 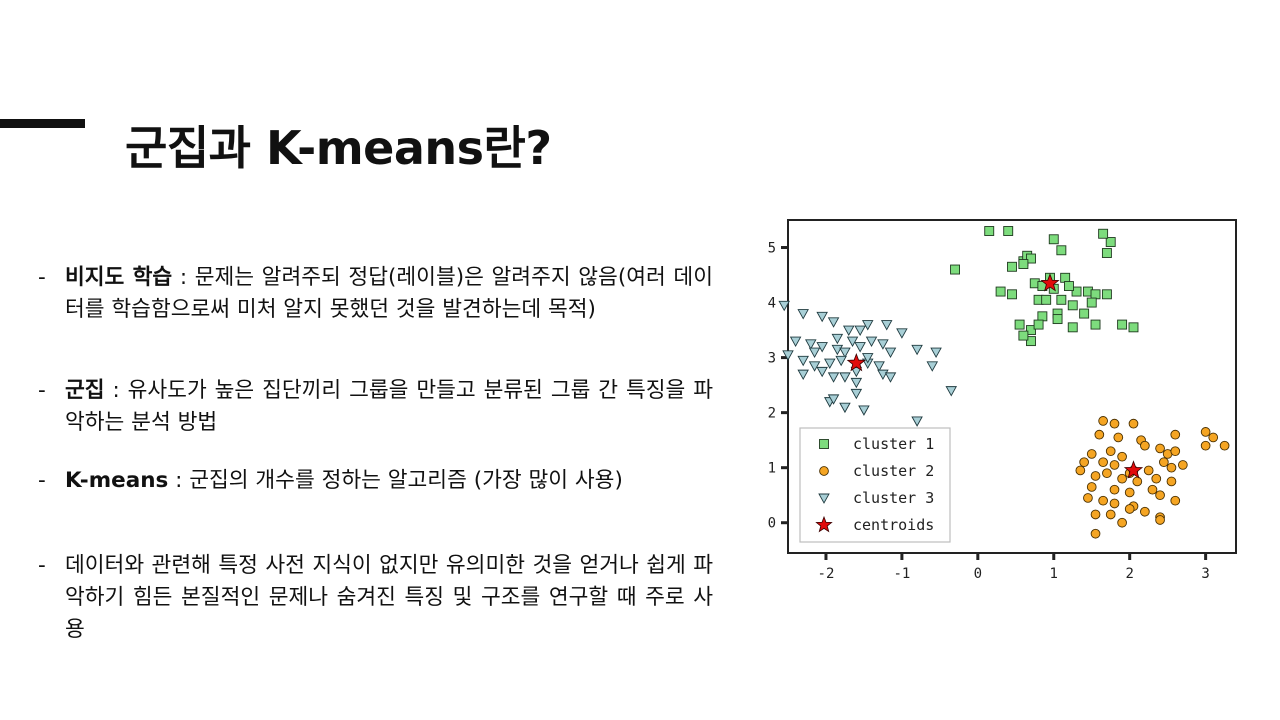 I want to click on legend-label: cluster 2, so click(x=893, y=471).